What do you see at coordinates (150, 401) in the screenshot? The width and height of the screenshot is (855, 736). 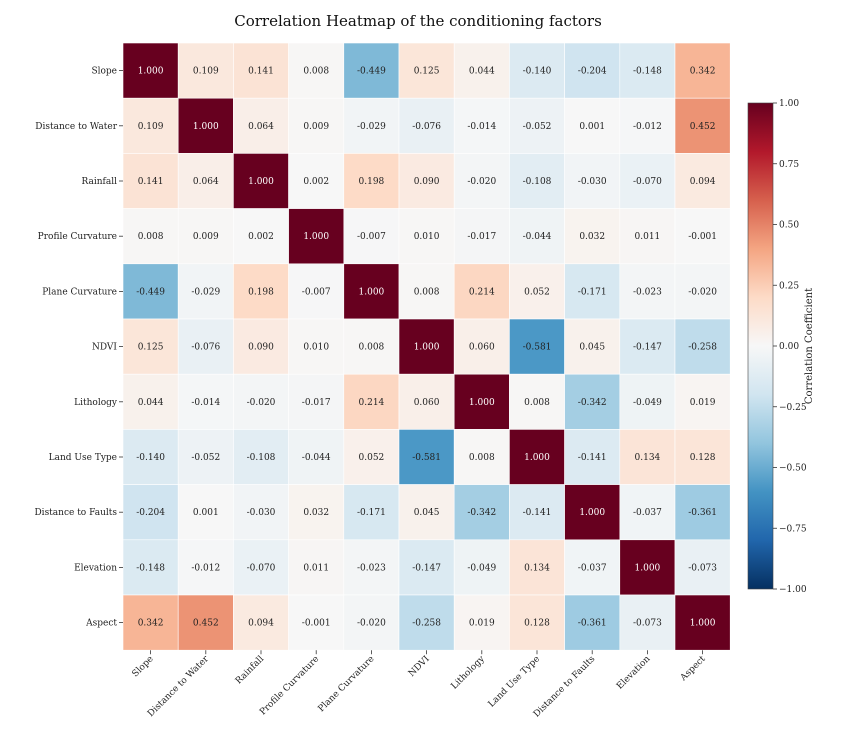 I see `heatmap-cell-lithology-slope` at bounding box center [150, 401].